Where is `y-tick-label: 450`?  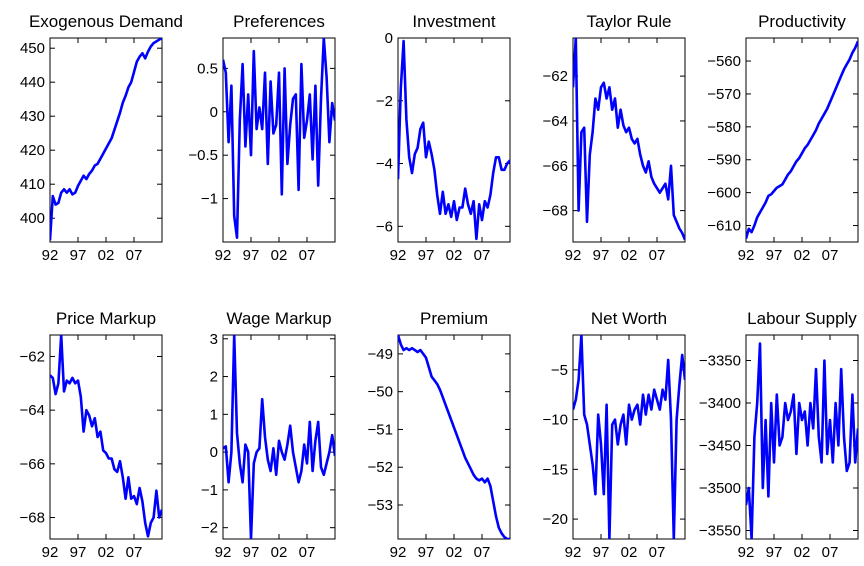 y-tick-label: 450 is located at coordinates (32, 48).